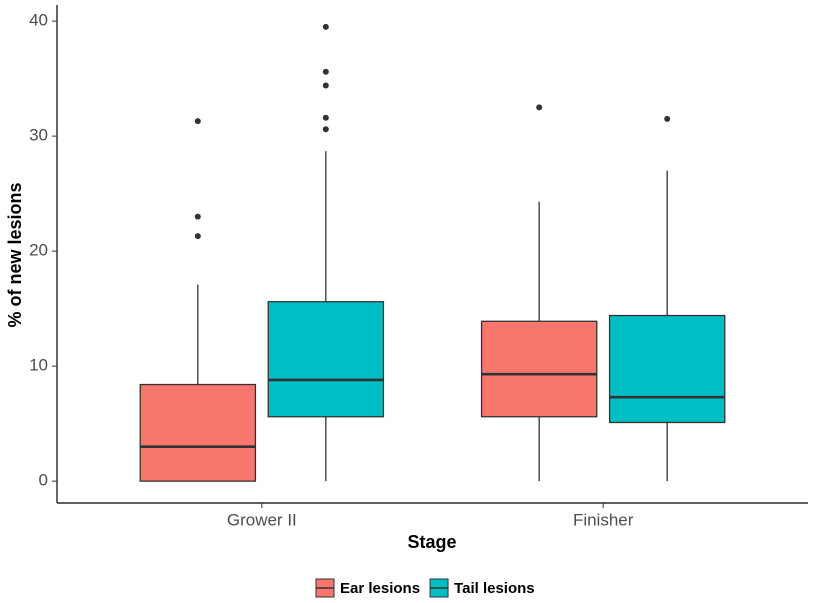 This screenshot has width=820, height=603. What do you see at coordinates (431, 542) in the screenshot?
I see `x-axis-title: Stage` at bounding box center [431, 542].